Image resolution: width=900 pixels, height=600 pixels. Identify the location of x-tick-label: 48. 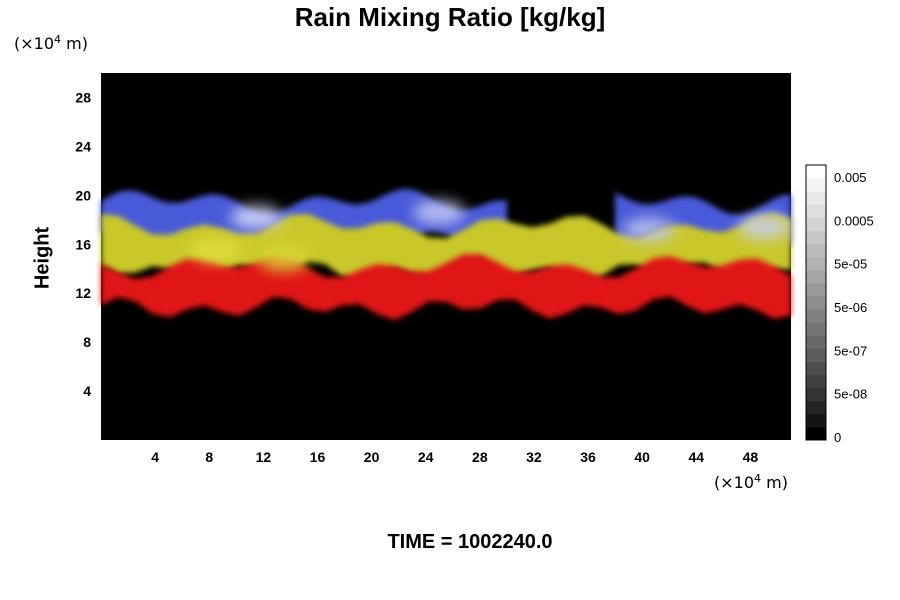
(751, 457).